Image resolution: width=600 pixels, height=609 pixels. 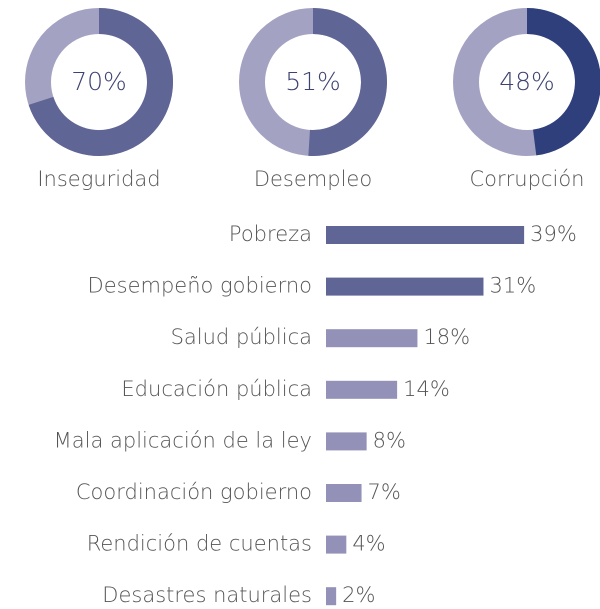 I want to click on value-label: 14%, so click(x=426, y=389).